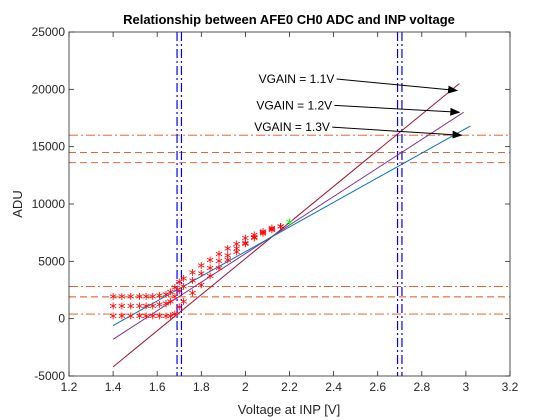 The image size is (560, 420). Describe the element at coordinates (157, 387) in the screenshot. I see `x-tick-label-2: 1.6` at that location.